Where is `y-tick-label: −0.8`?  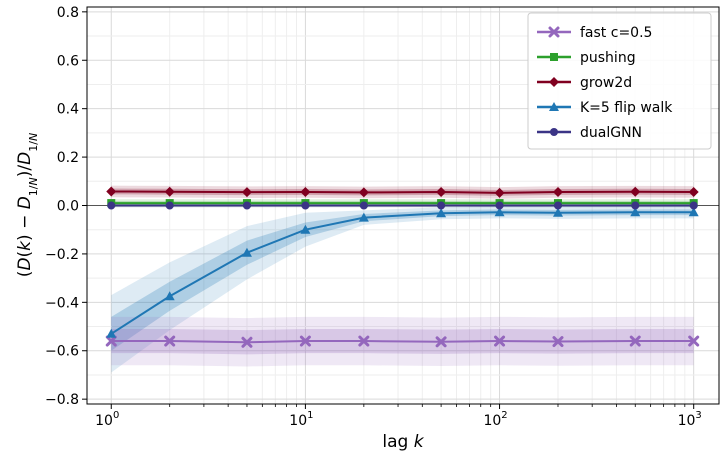
y-tick-label: −0.8 is located at coordinates (62, 400).